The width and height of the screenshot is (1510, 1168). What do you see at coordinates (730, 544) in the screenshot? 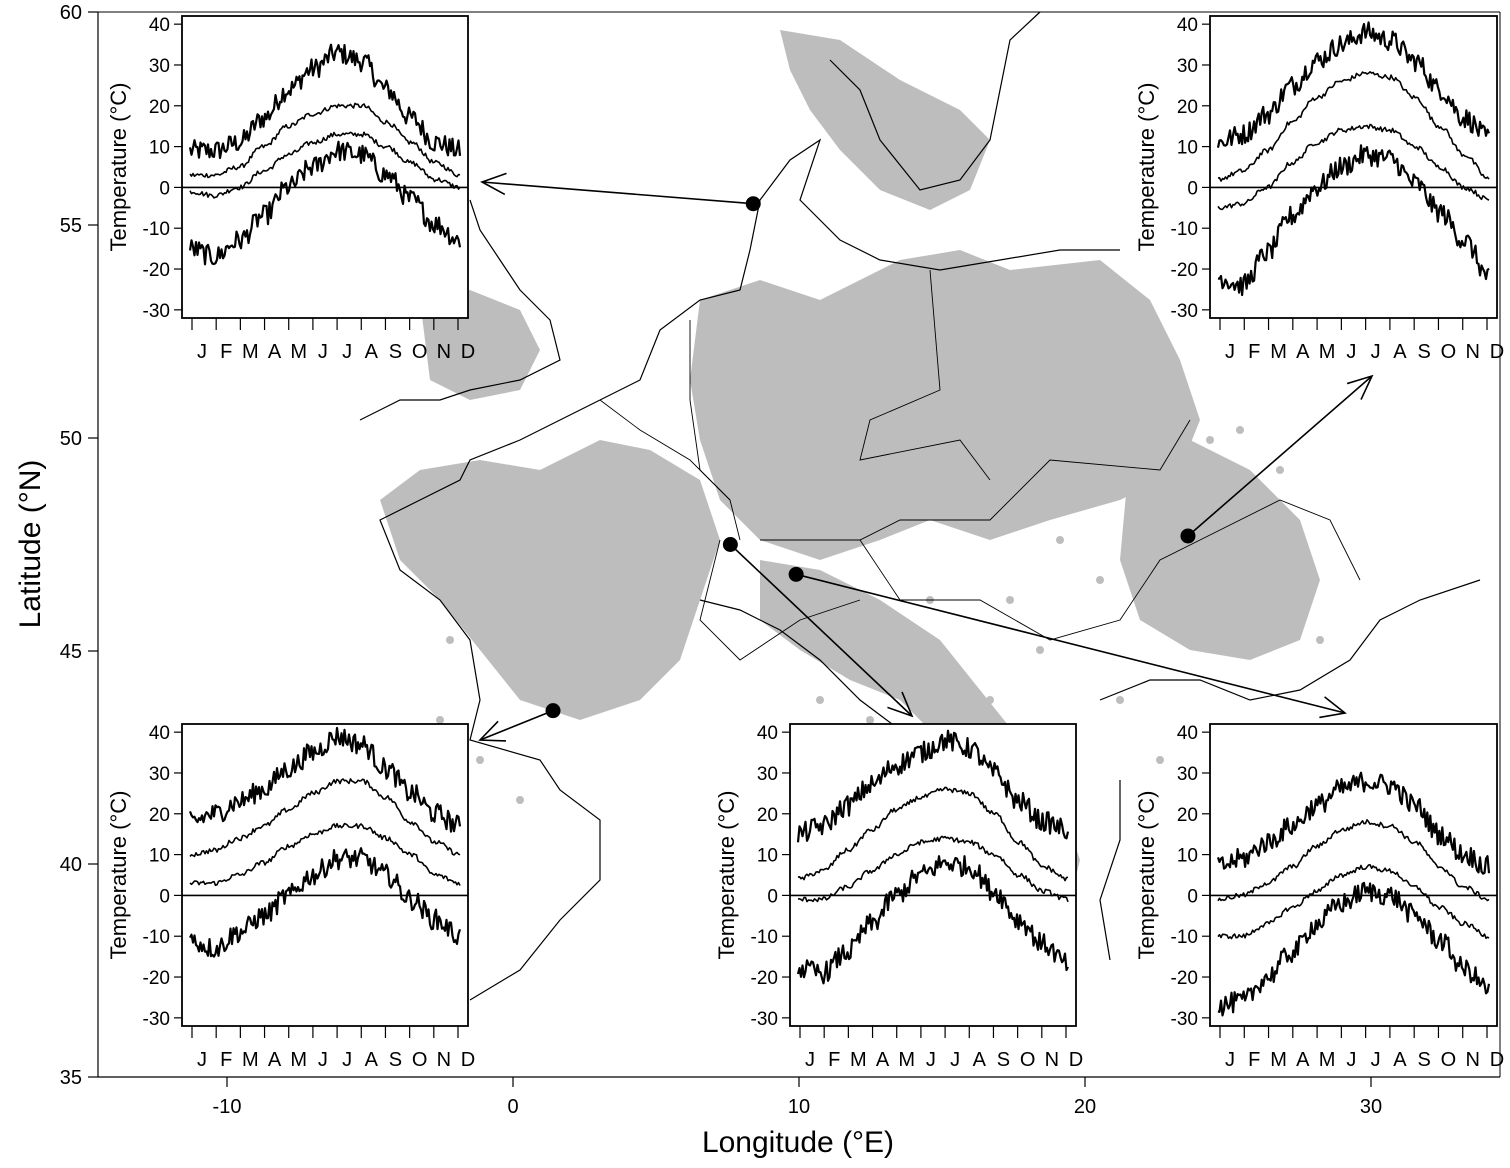
I see `site-marker-switzerland-west` at bounding box center [730, 544].